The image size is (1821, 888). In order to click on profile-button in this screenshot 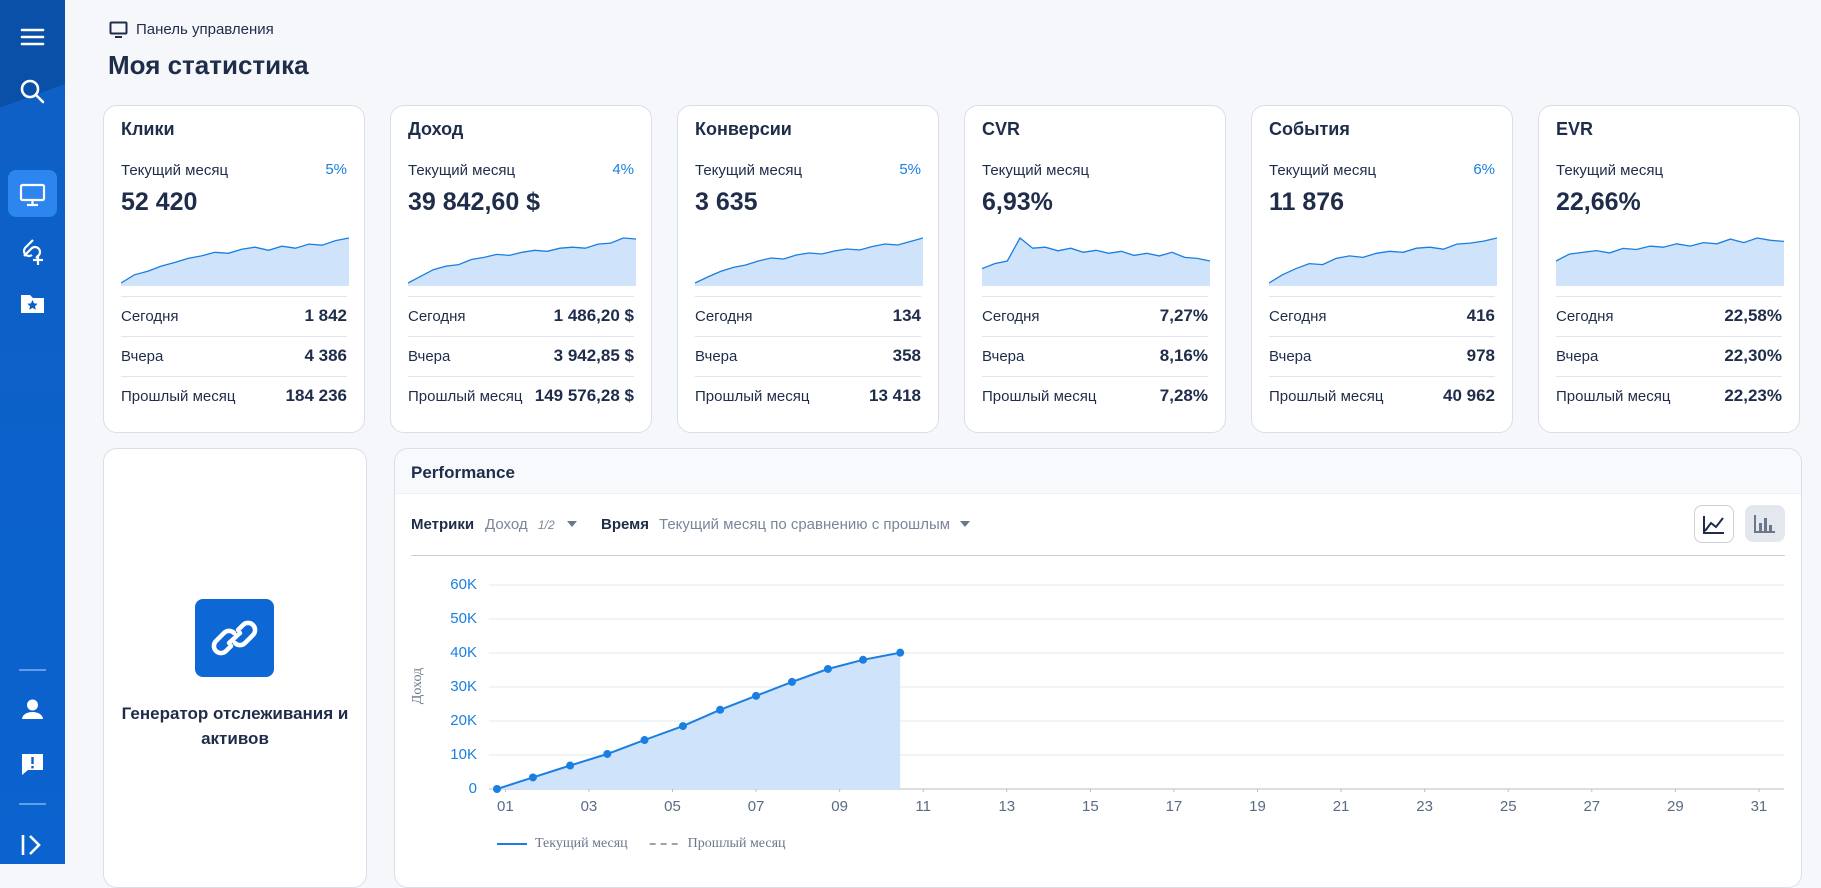, I will do `click(32, 709)`.